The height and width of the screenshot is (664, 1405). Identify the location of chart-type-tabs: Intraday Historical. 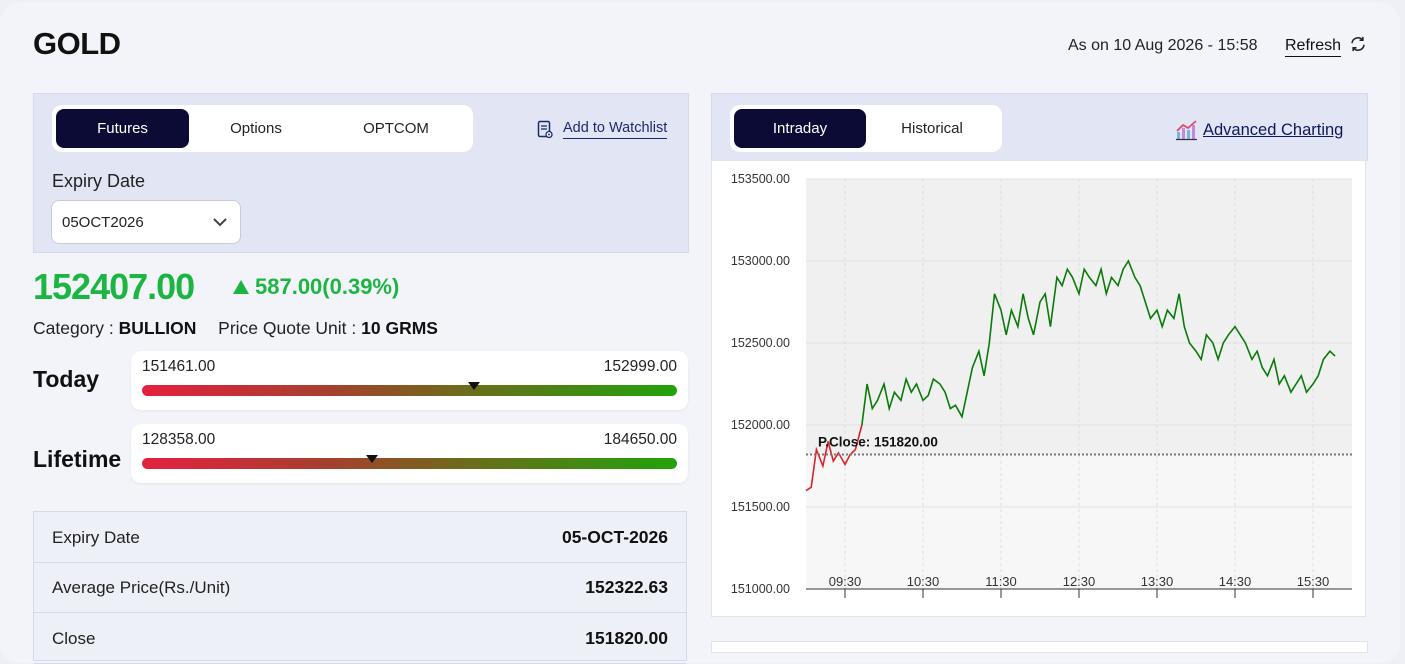
(866, 128).